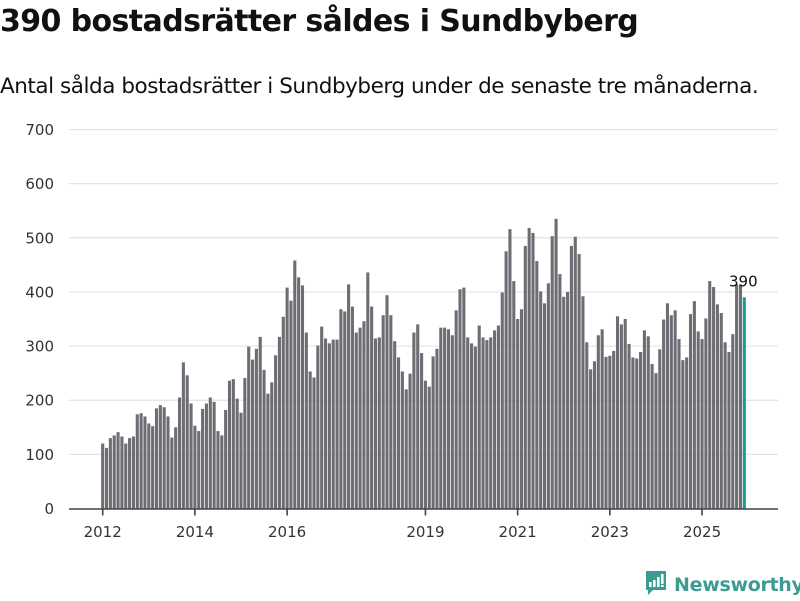 The image size is (800, 601). What do you see at coordinates (195, 532) in the screenshot?
I see `x-tick-label: 2014` at bounding box center [195, 532].